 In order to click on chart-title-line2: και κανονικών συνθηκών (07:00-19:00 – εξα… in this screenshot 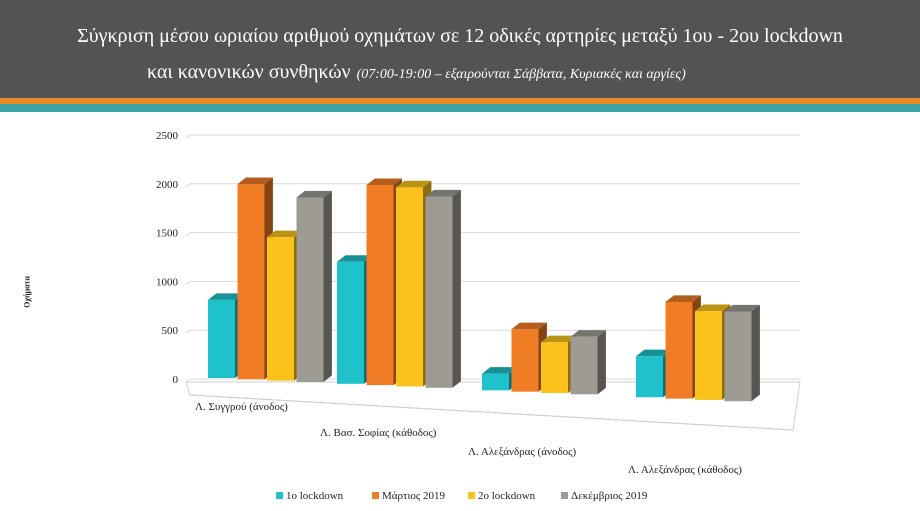, I will do `click(416, 72)`.